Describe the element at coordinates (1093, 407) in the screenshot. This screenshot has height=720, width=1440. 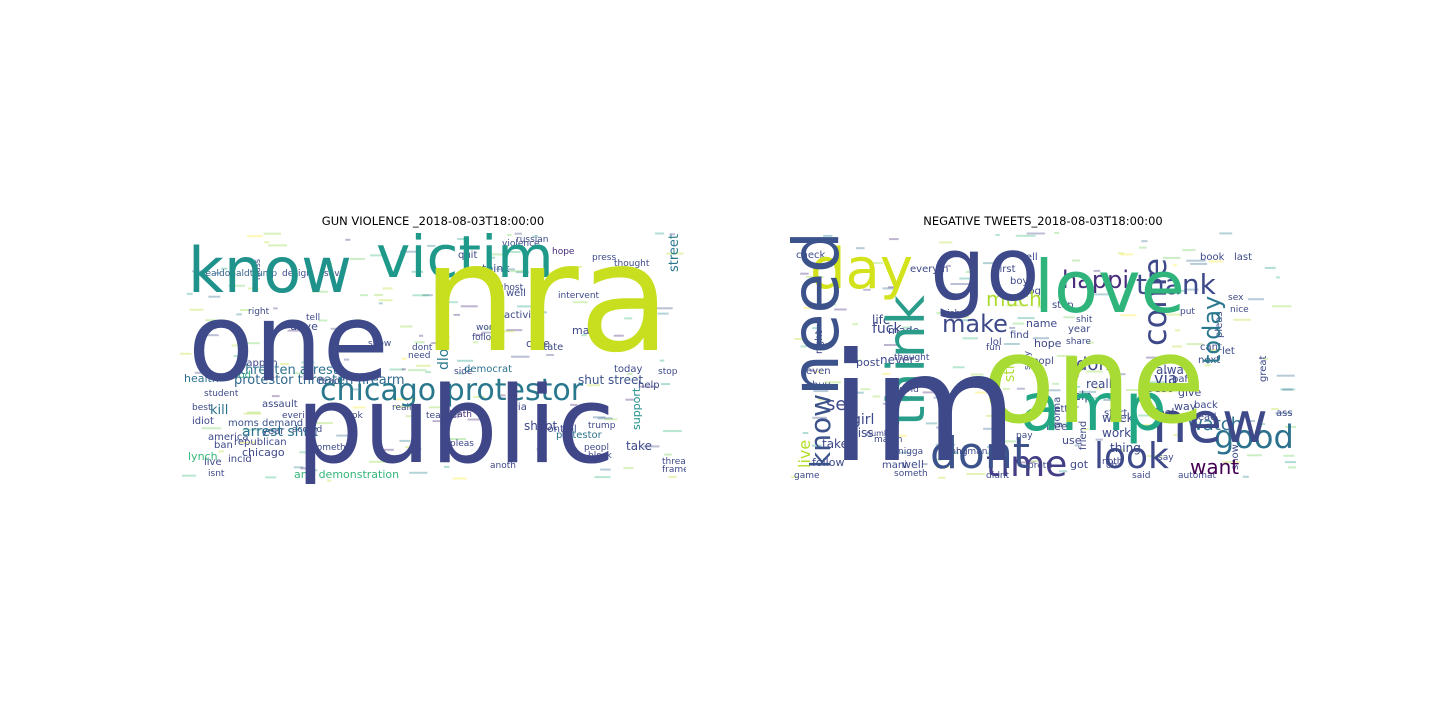
I see `cloud-word: amp` at that location.